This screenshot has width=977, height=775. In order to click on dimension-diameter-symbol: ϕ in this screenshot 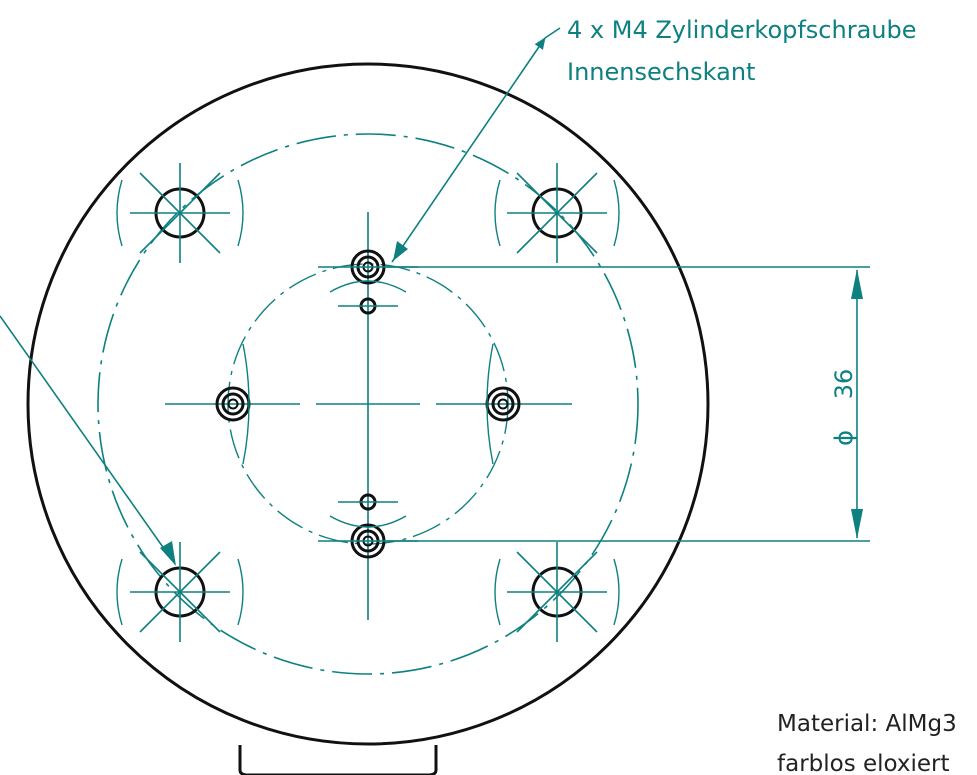, I will do `click(844, 438)`.